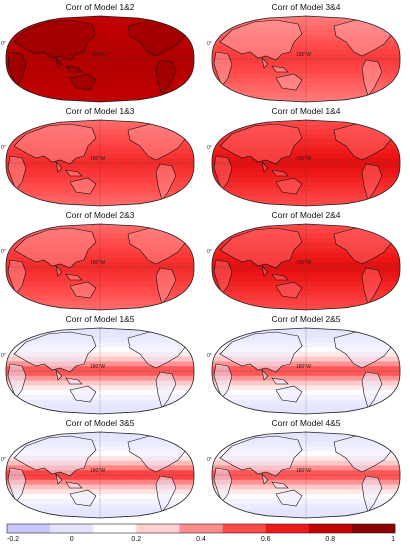 The height and width of the screenshot is (547, 410). I want to click on map-panel: Corr of Model 4&5 180°W 0°, so click(306, 468).